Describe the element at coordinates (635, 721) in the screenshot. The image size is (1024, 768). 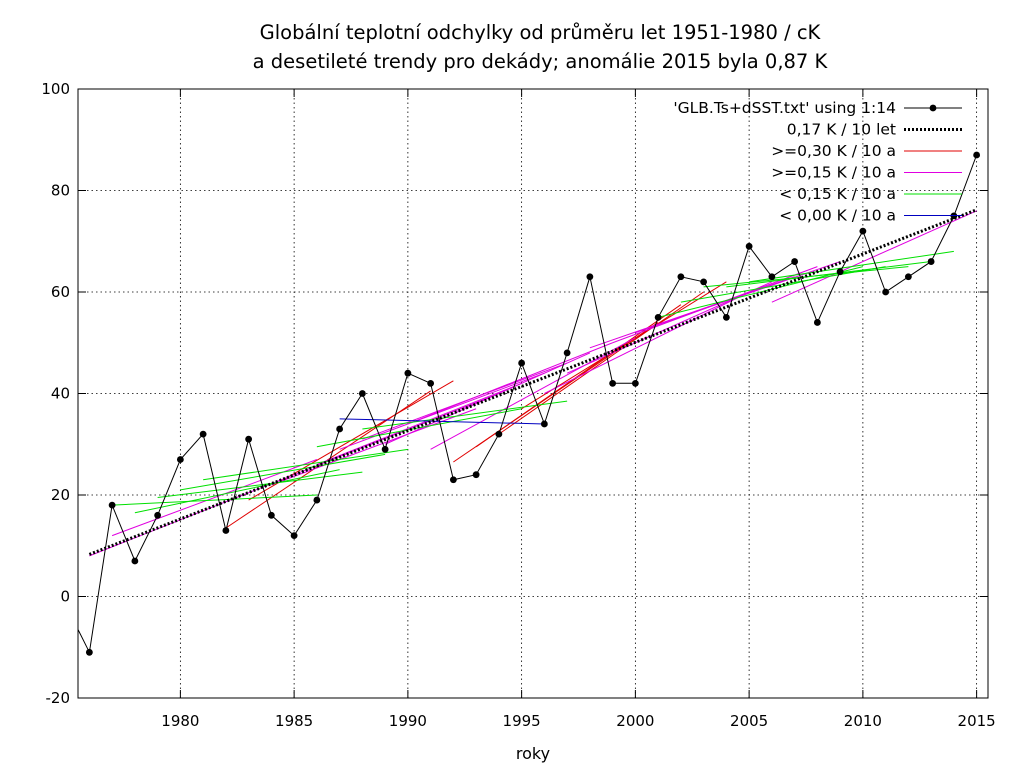
I see `x-tick-label: 2000` at that location.